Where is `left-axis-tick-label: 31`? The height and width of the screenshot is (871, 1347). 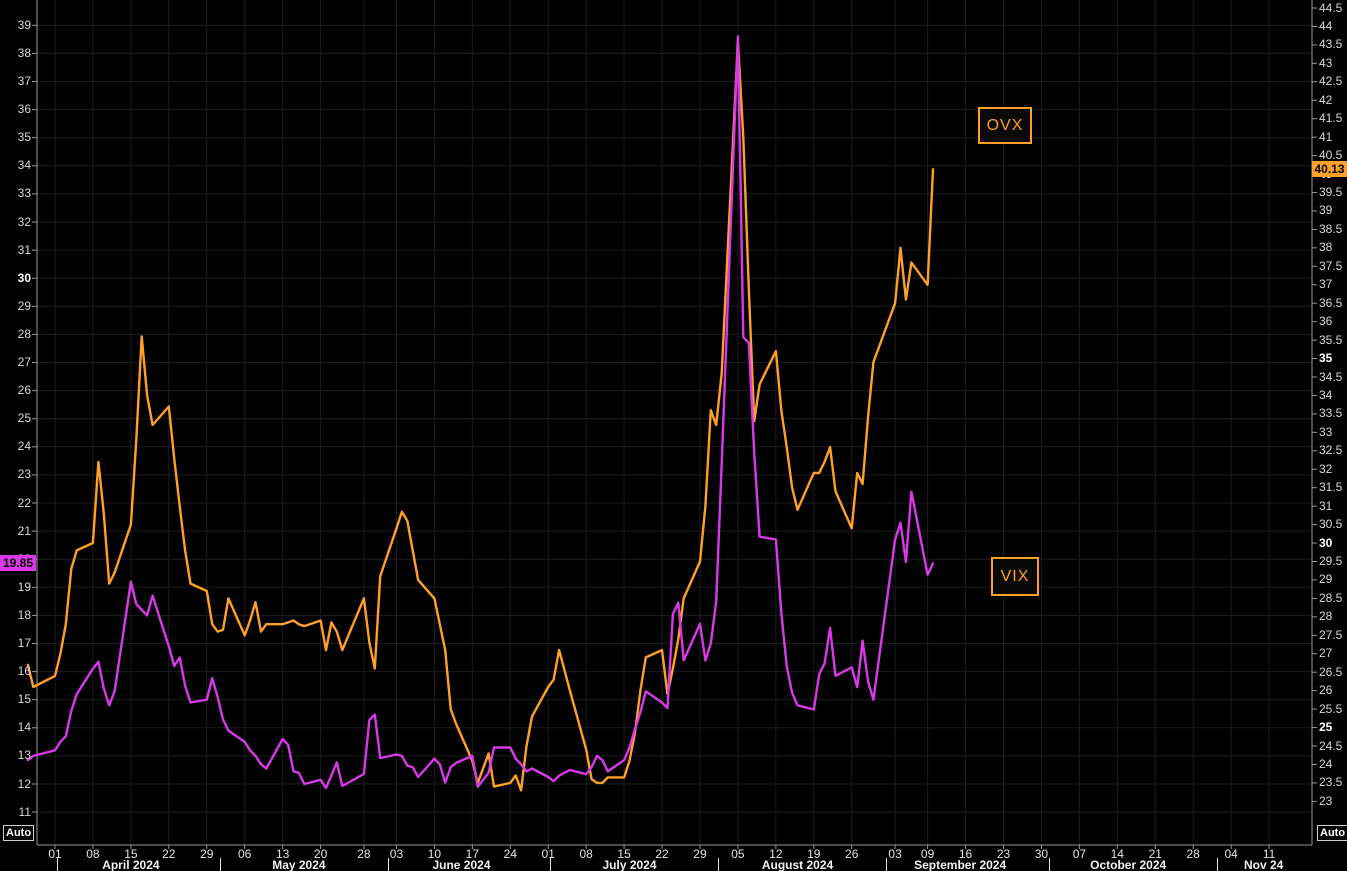 left-axis-tick-label: 31 is located at coordinates (24, 249).